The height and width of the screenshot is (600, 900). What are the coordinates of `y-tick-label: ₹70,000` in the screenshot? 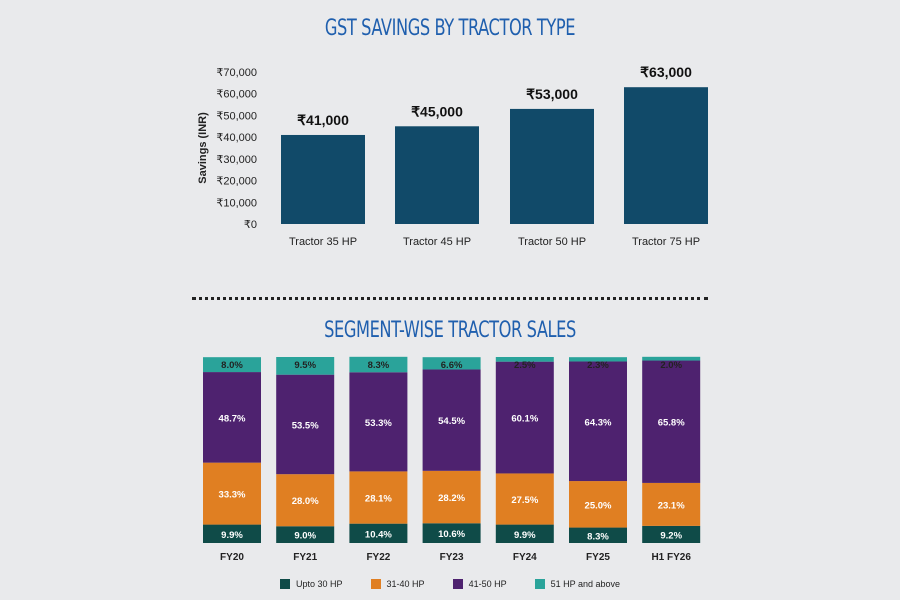 It's located at (236, 73).